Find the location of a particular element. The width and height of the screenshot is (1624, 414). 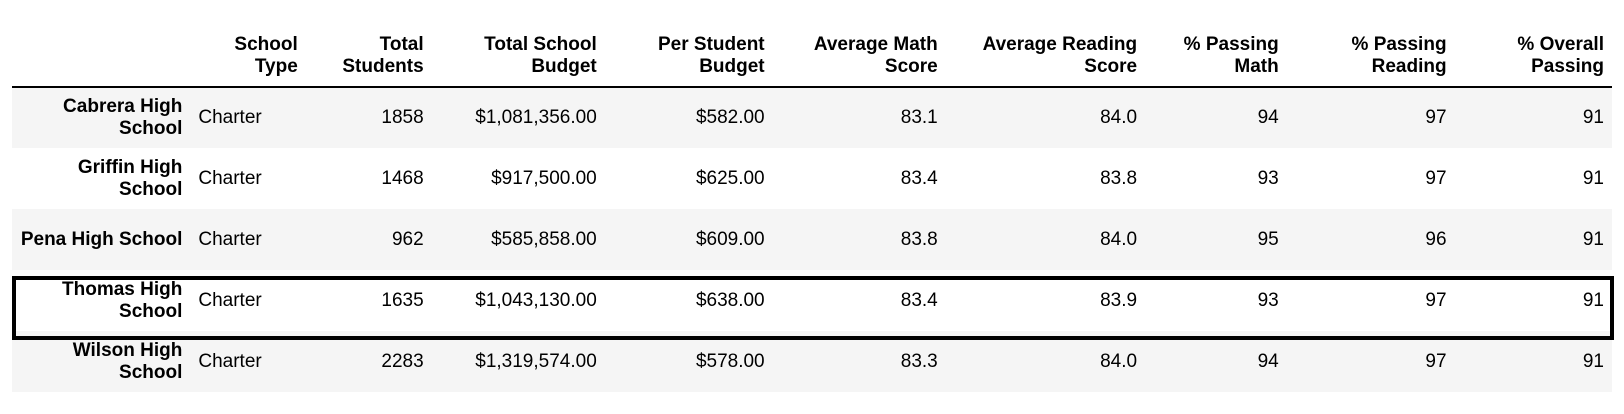

cell-average-reading: 83.8 is located at coordinates (1119, 178).